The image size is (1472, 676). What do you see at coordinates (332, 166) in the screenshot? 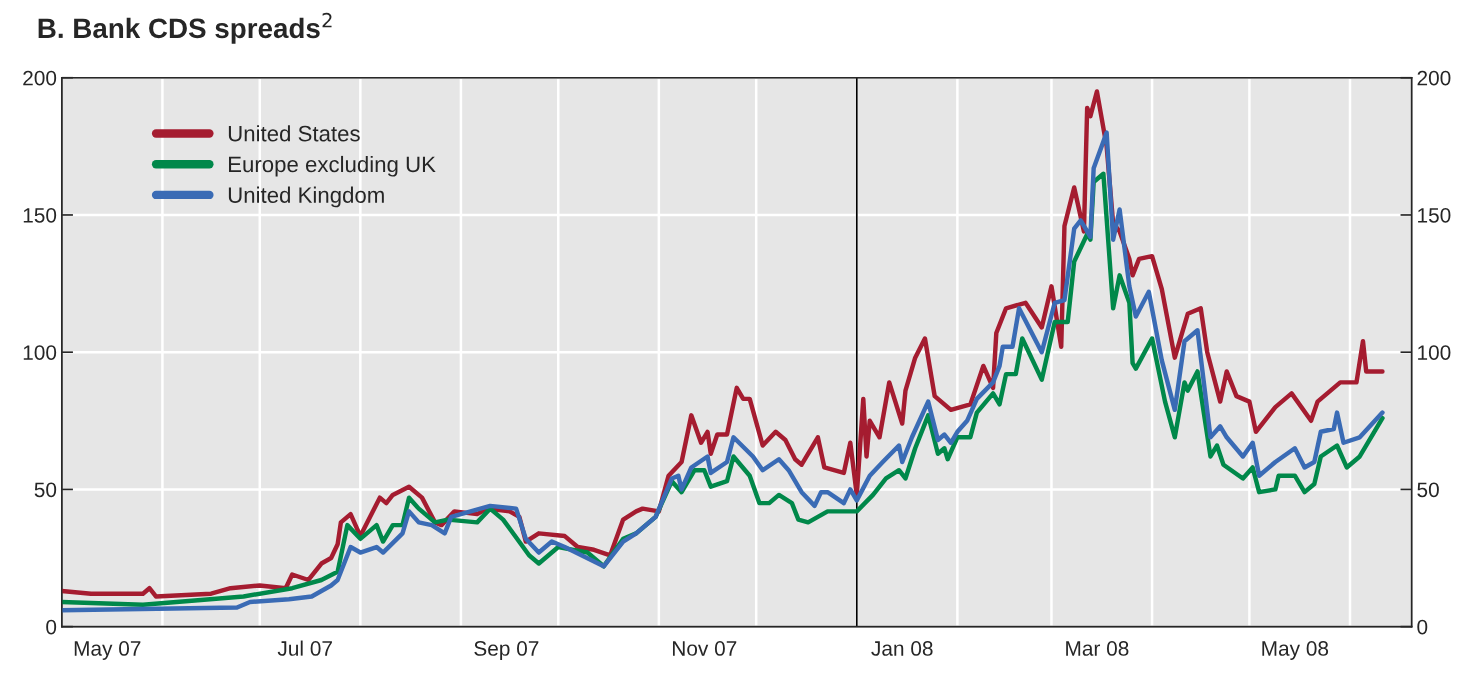
I see `legend-label: Europe excluding UK` at bounding box center [332, 166].